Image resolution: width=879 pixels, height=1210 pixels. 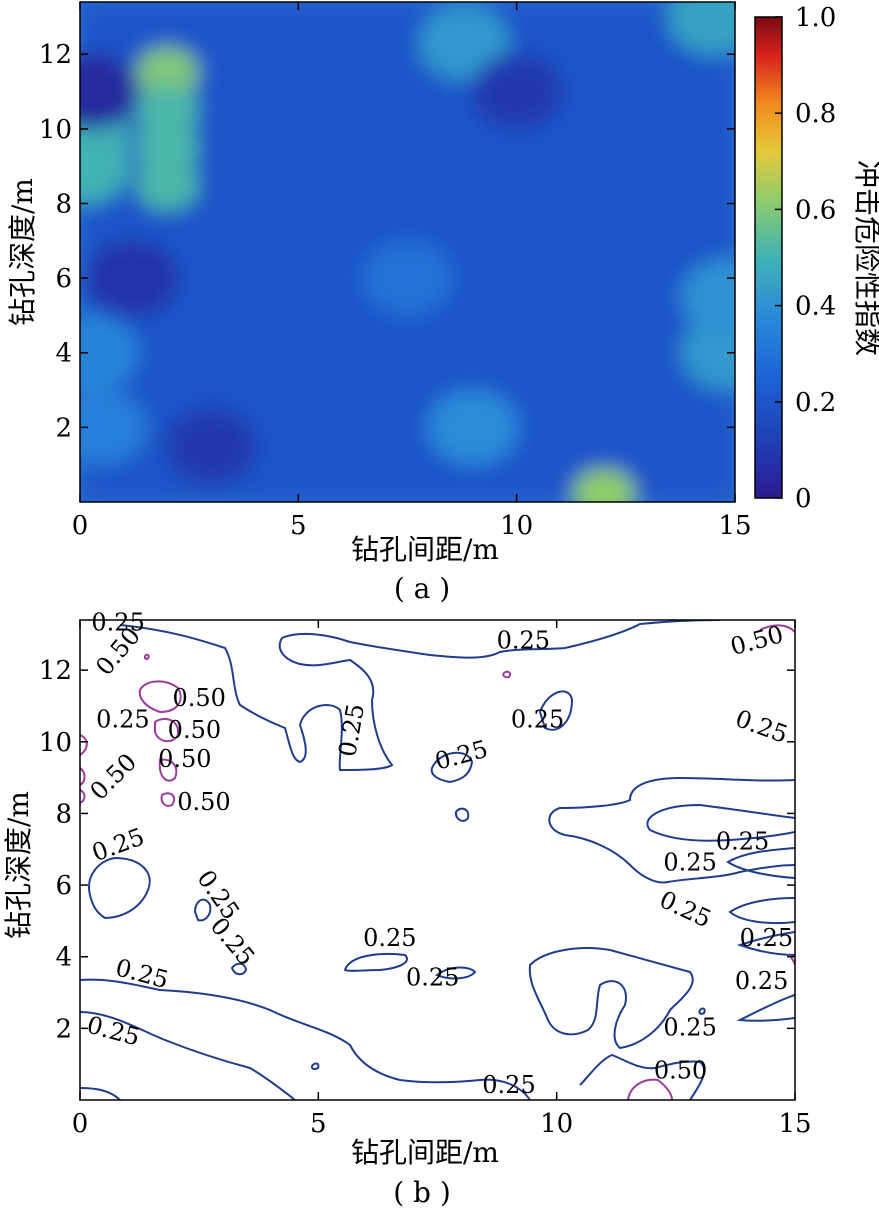 I want to click on panel-a-caption: ( a ), so click(x=422, y=588).